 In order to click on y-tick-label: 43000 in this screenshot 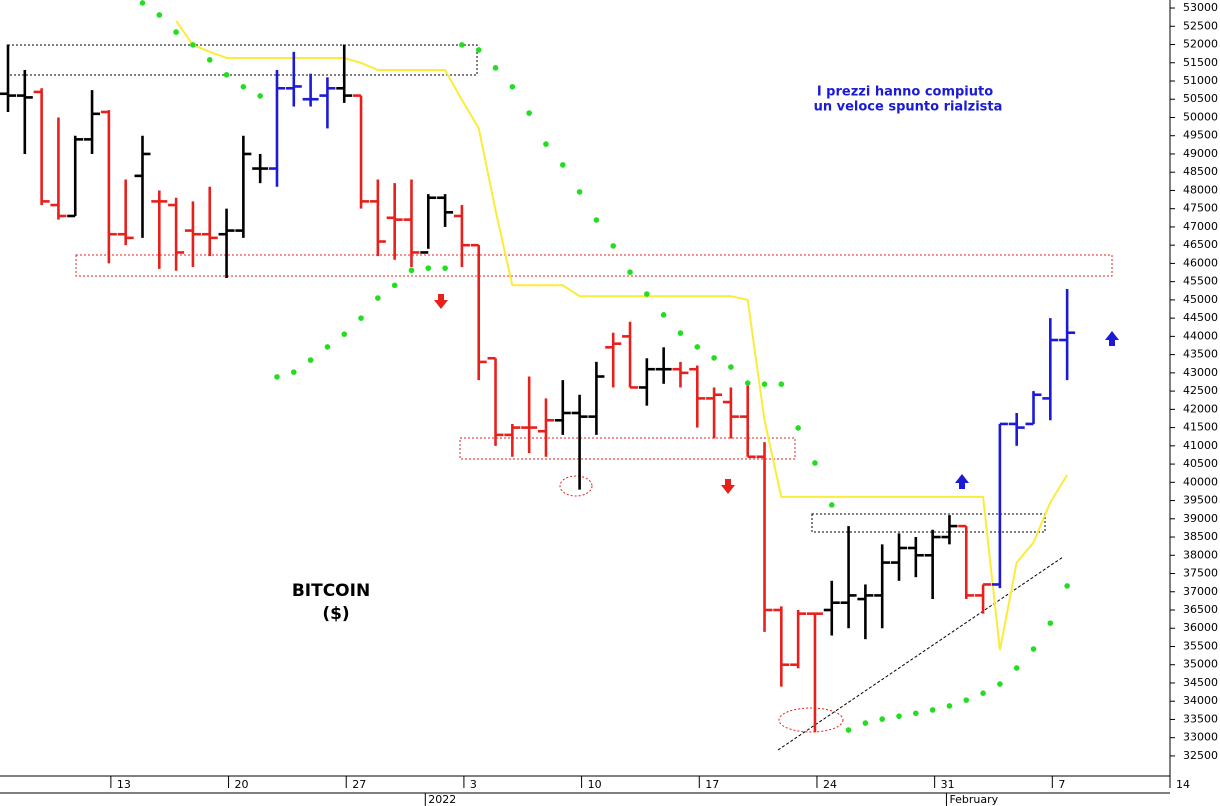, I will do `click(1200, 372)`.